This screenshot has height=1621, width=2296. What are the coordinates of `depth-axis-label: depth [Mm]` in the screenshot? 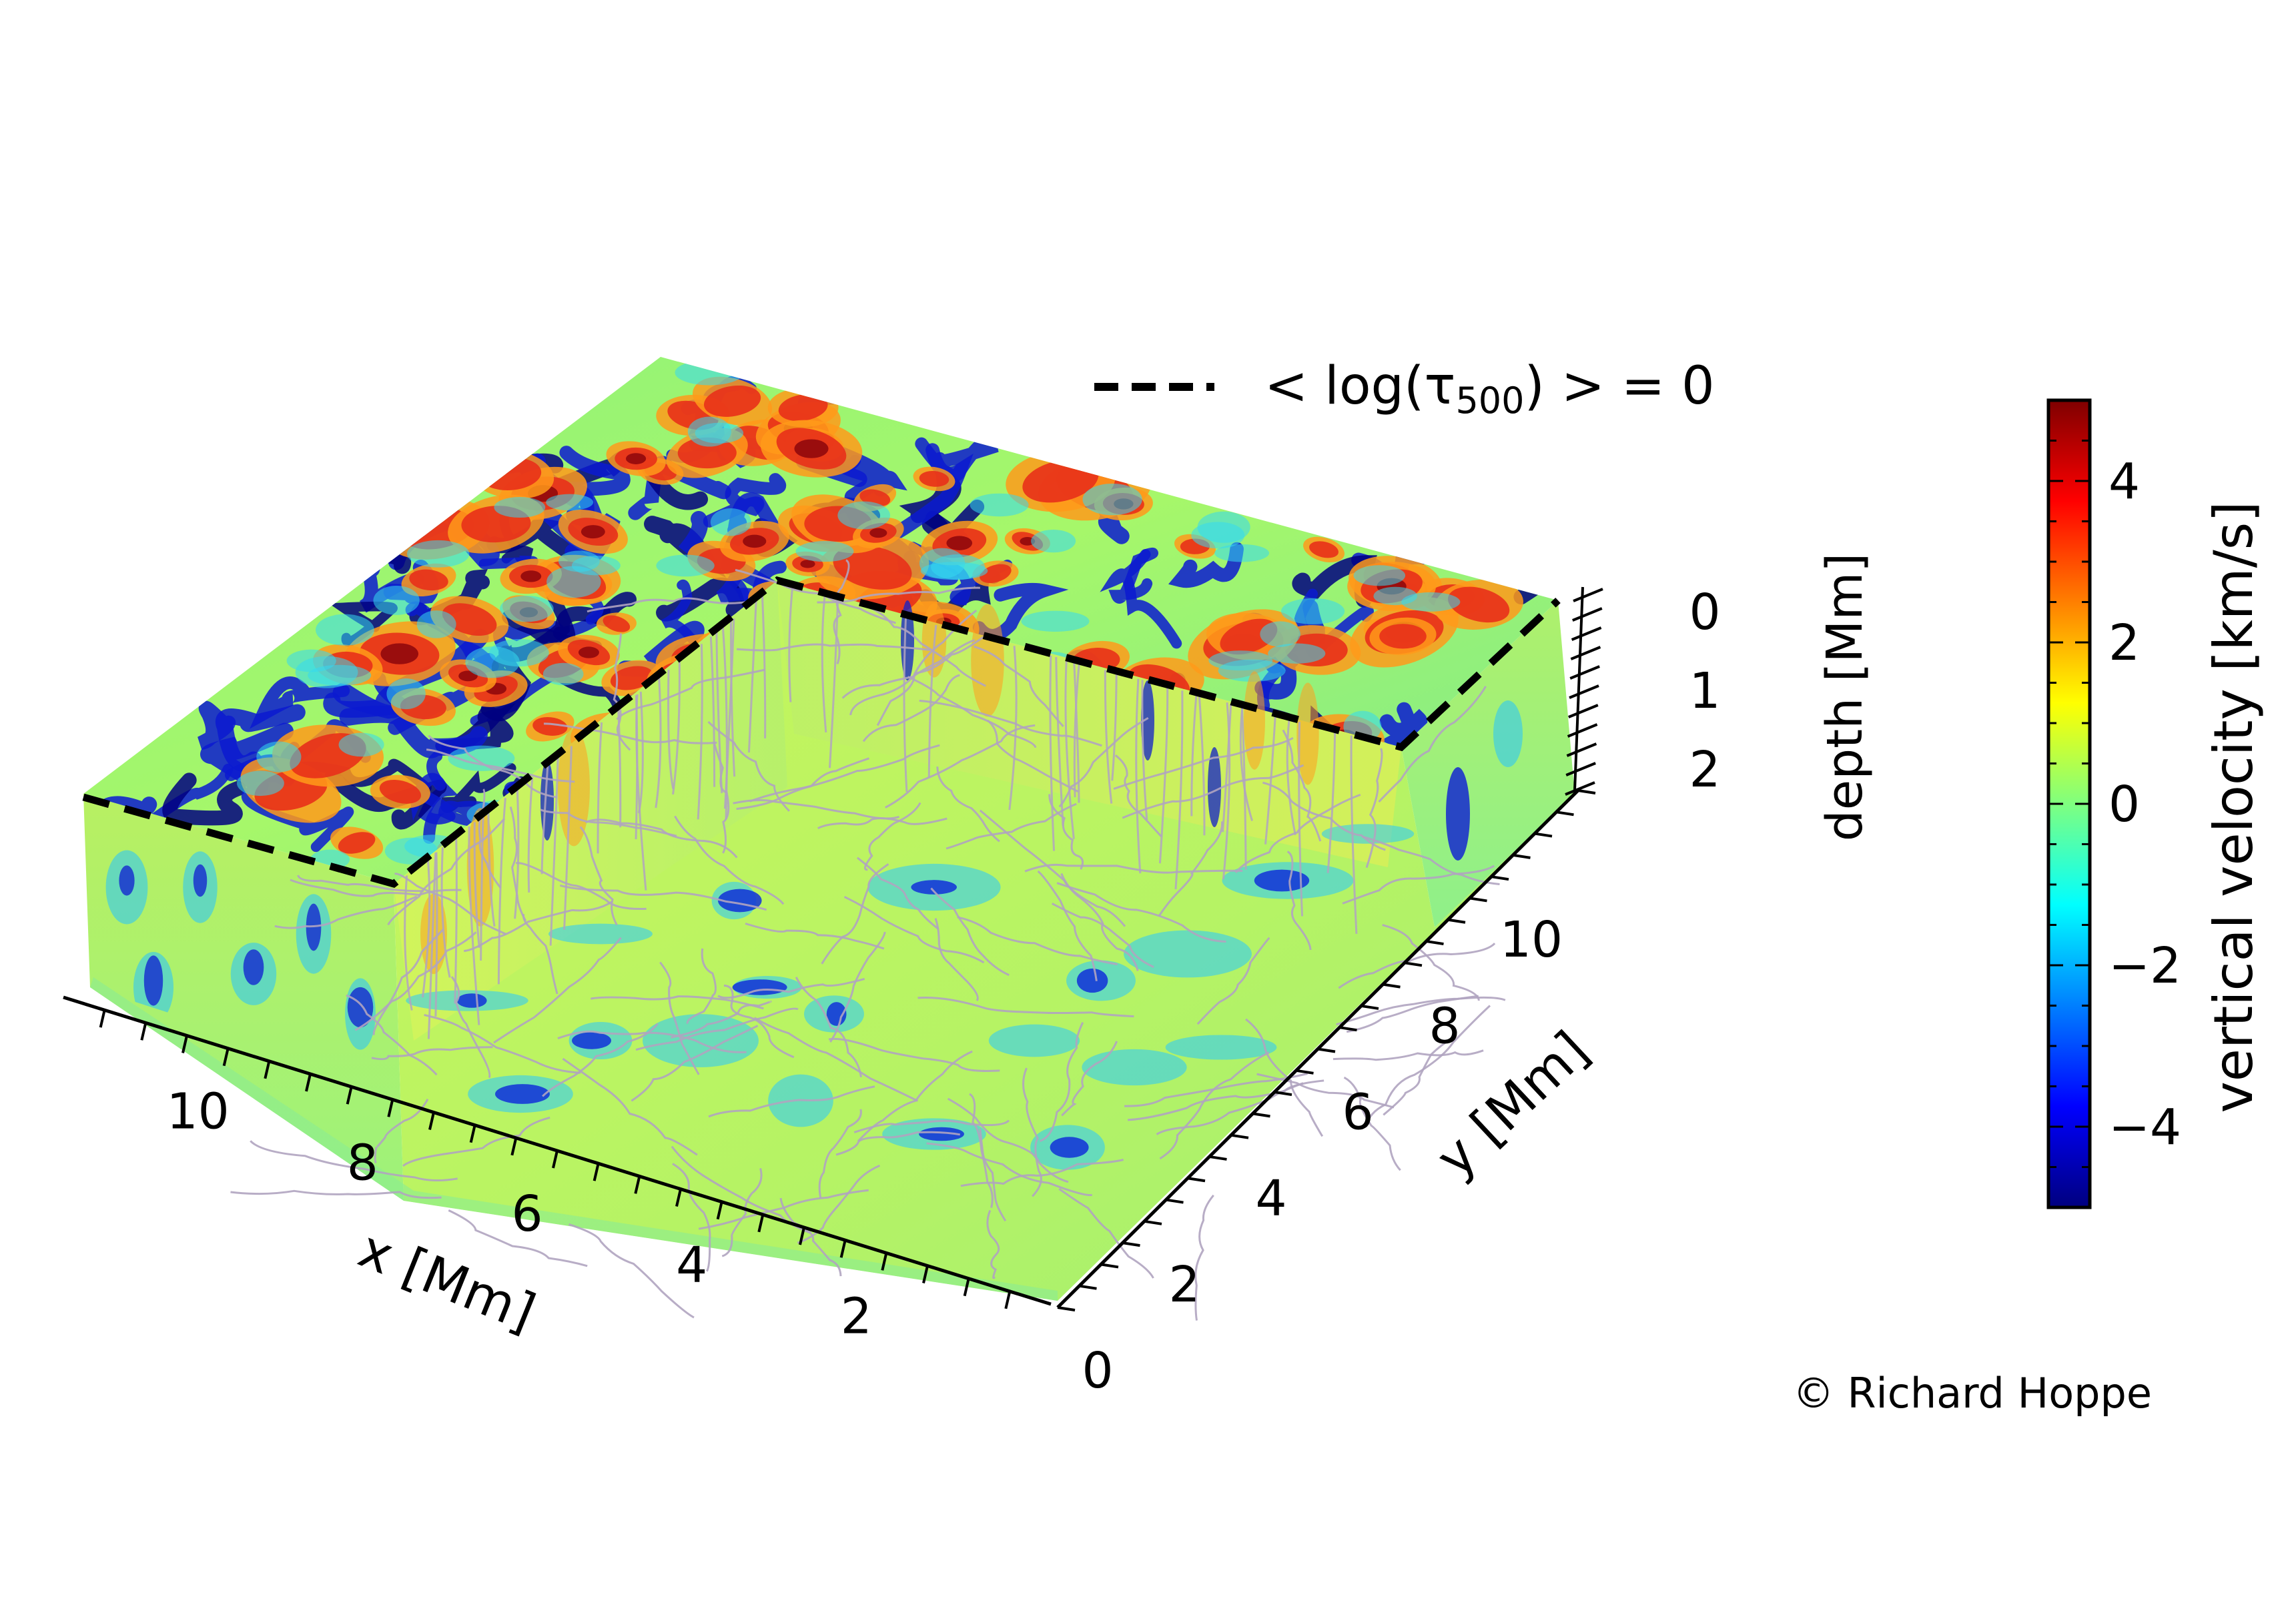 It's located at (1845, 697).